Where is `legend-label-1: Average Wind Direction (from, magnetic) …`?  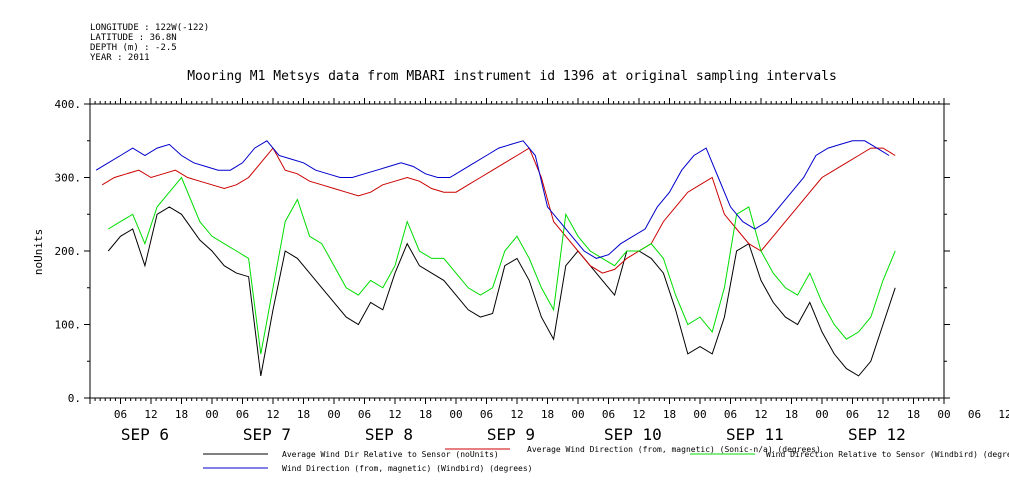 legend-label-1: Average Wind Direction (from, magnetic) … is located at coordinates (674, 449).